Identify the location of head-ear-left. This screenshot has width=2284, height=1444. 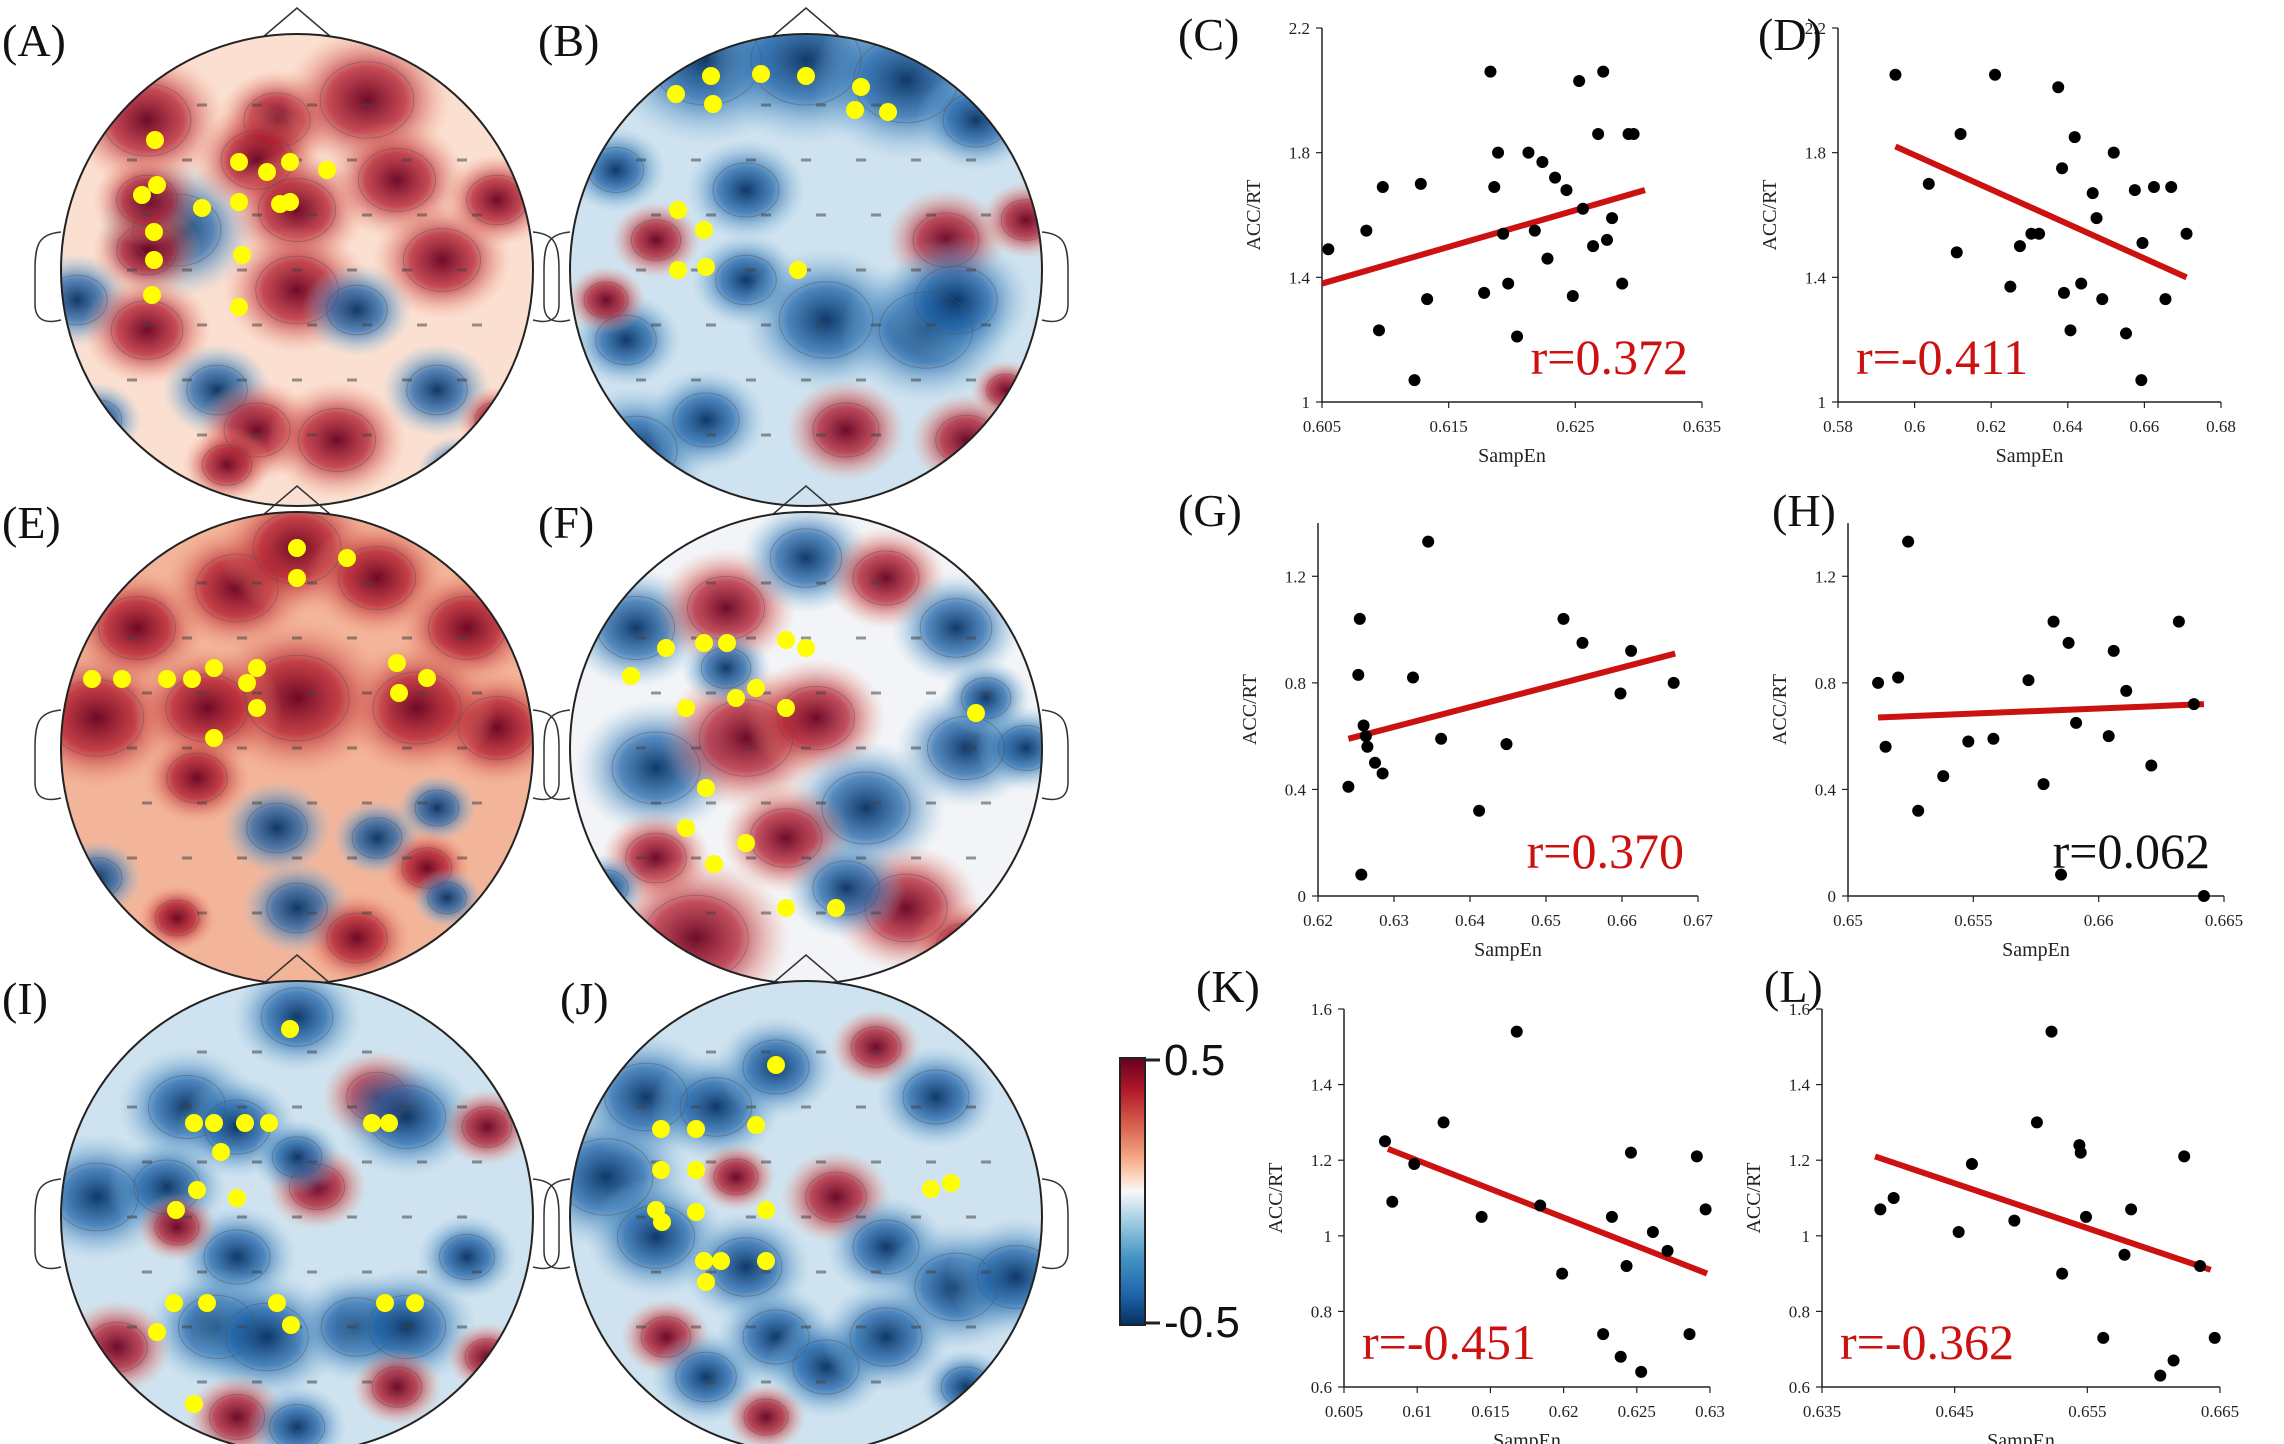
(48, 277).